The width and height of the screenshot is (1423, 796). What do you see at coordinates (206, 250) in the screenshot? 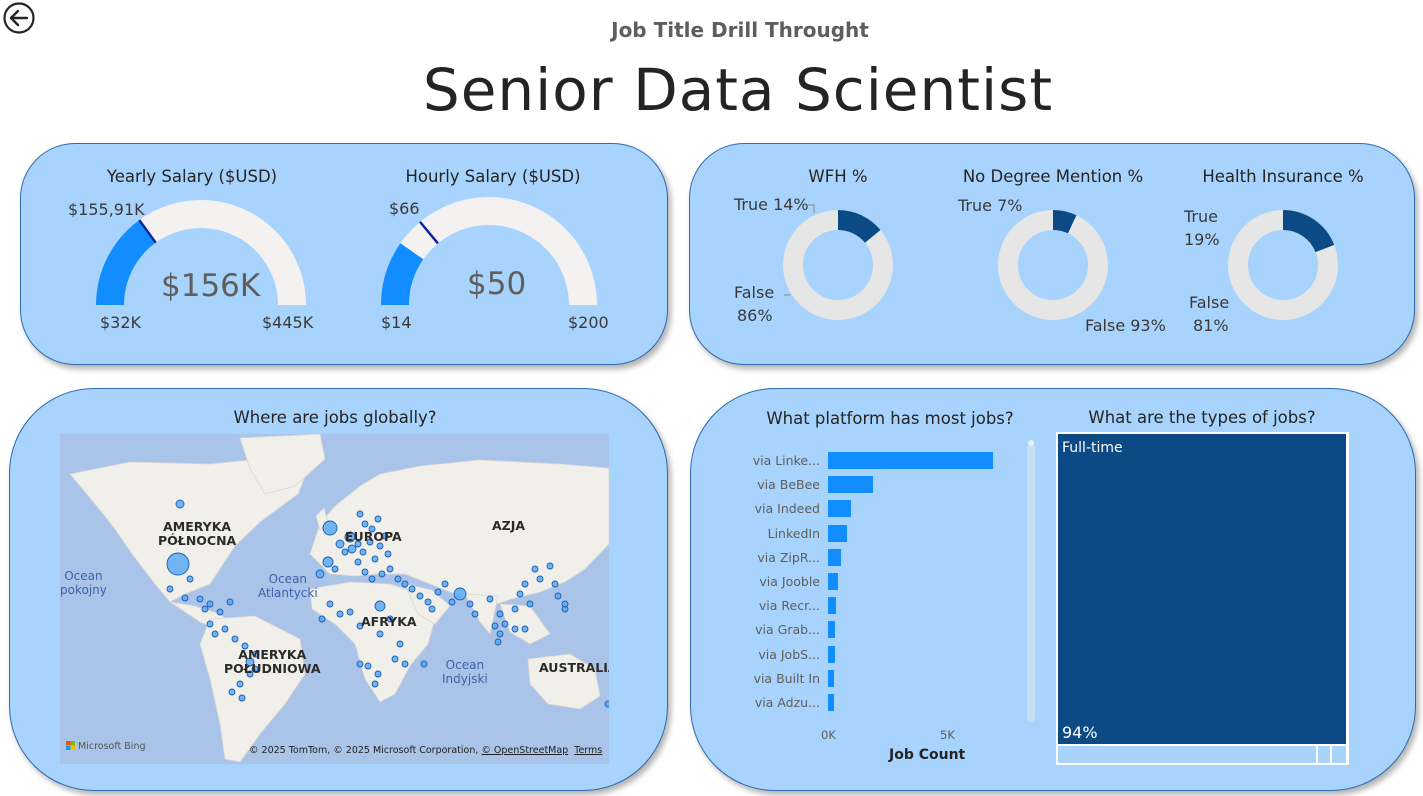
I see `yearly-salary-gauge` at bounding box center [206, 250].